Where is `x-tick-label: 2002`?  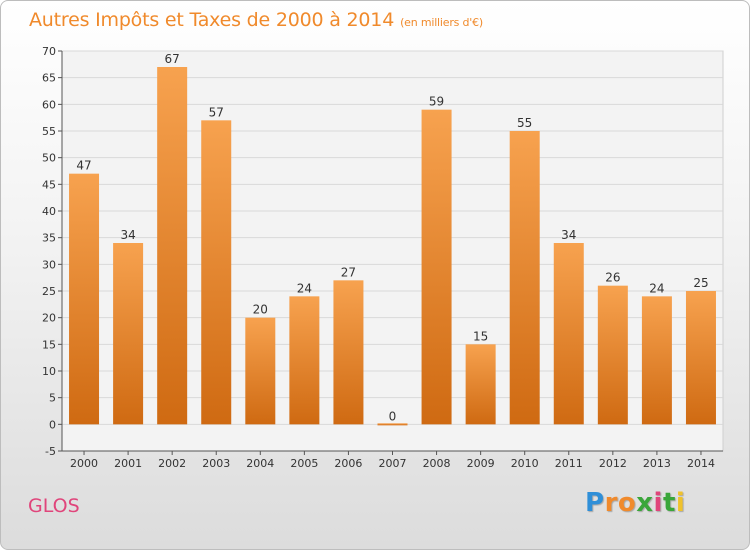 x-tick-label: 2002 is located at coordinates (172, 463).